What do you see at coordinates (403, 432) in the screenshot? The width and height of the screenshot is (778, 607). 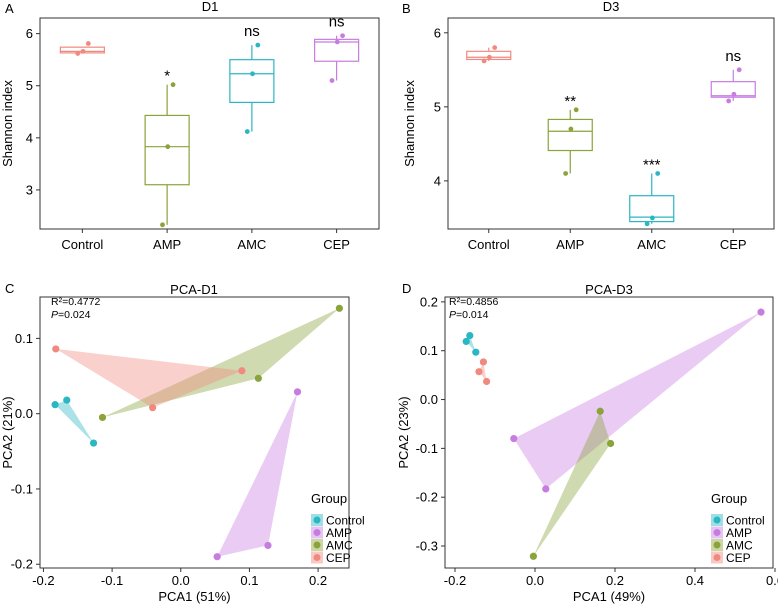 I see `panel-D-ylabel: PCA2 (23%)` at bounding box center [403, 432].